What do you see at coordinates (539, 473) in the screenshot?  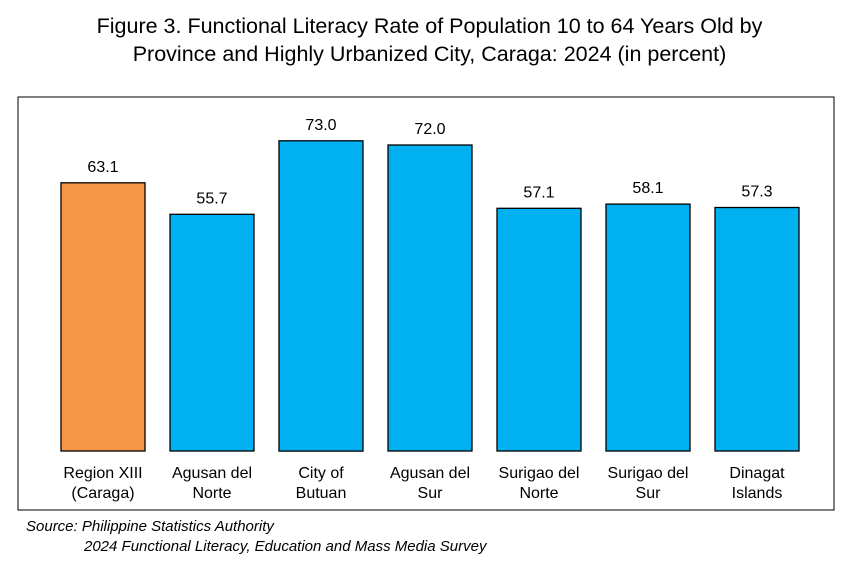 I see `category-label-4-line-0: Surigao del` at bounding box center [539, 473].